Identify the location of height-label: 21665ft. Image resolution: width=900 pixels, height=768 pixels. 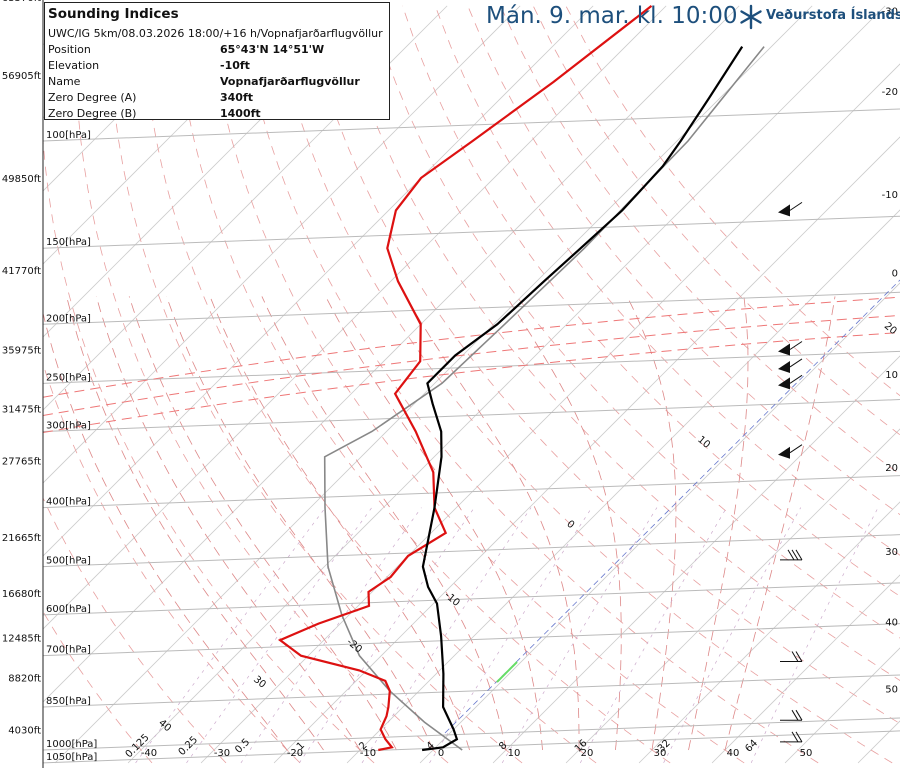
(21, 538).